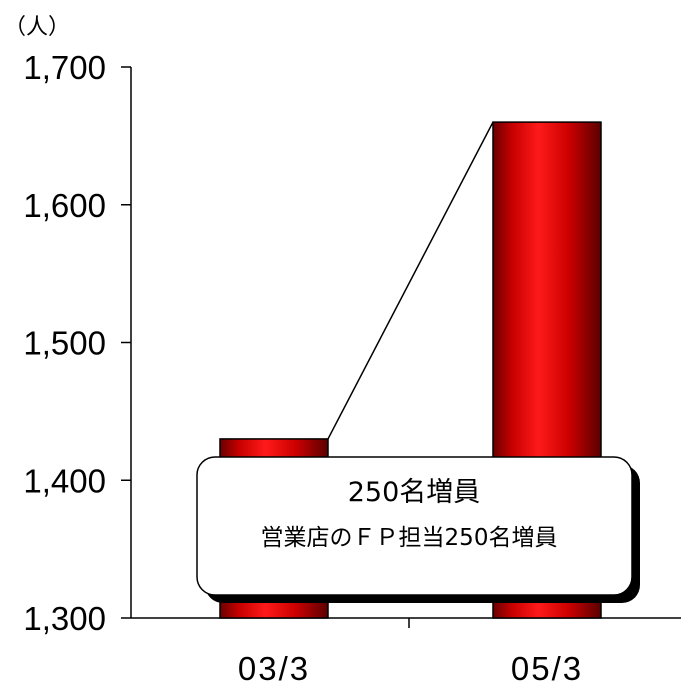 The image size is (681, 691). Describe the element at coordinates (64, 205) in the screenshot. I see `y-tick-label: 1,600` at that location.